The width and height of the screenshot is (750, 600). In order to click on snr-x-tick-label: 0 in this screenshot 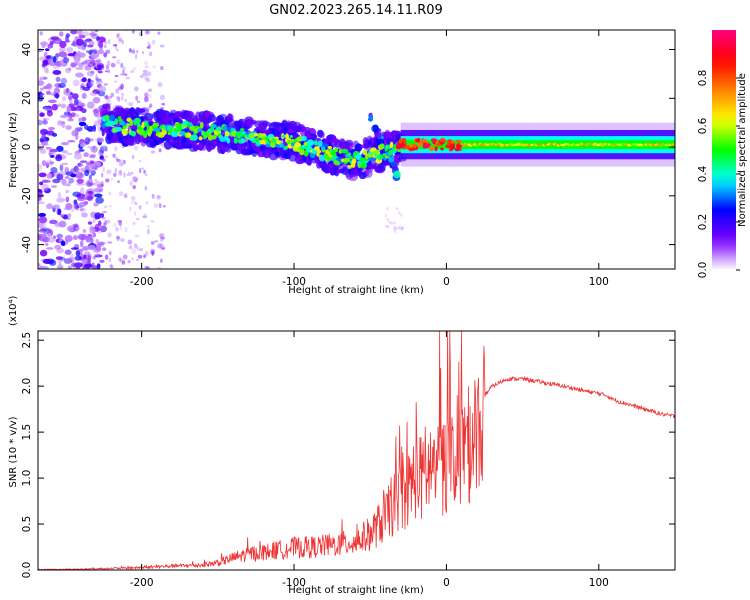, I will do `click(446, 583)`.